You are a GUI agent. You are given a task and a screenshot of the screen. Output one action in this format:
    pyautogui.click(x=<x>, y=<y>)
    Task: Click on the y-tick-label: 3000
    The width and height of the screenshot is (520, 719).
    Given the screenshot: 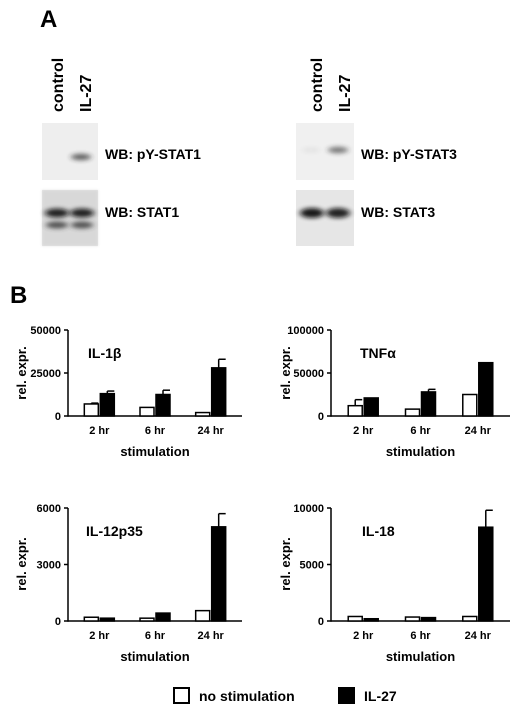 What is the action you would take?
    pyautogui.click(x=49, y=566)
    